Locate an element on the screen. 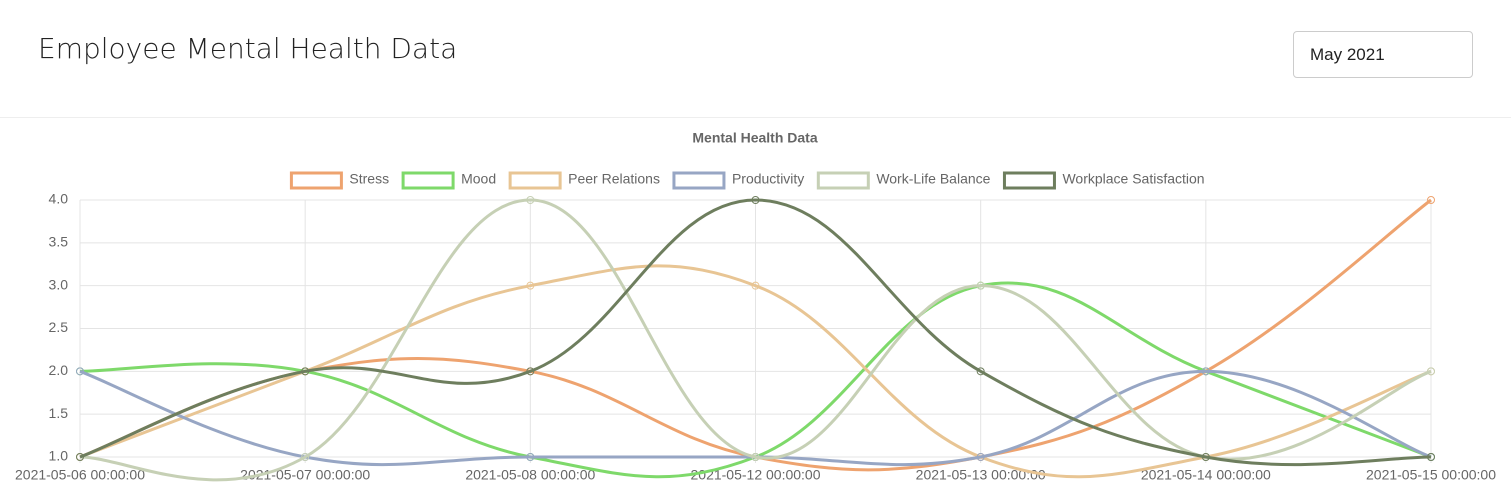 Image resolution: width=1511 pixels, height=494 pixels. x-tick-label: 2021-05-14 00:00:00 is located at coordinates (1206, 475).